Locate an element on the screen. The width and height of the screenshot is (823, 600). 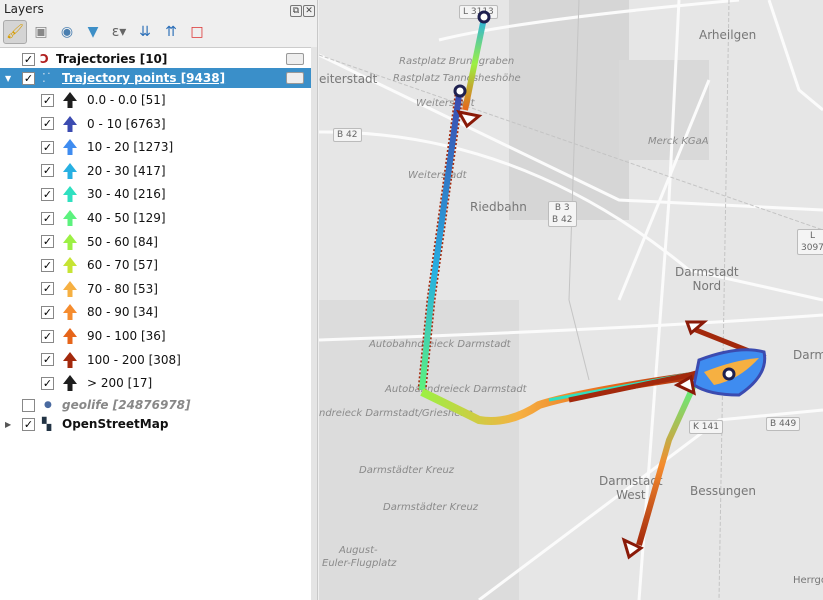
remove-layer-button: □ is located at coordinates (197, 32).